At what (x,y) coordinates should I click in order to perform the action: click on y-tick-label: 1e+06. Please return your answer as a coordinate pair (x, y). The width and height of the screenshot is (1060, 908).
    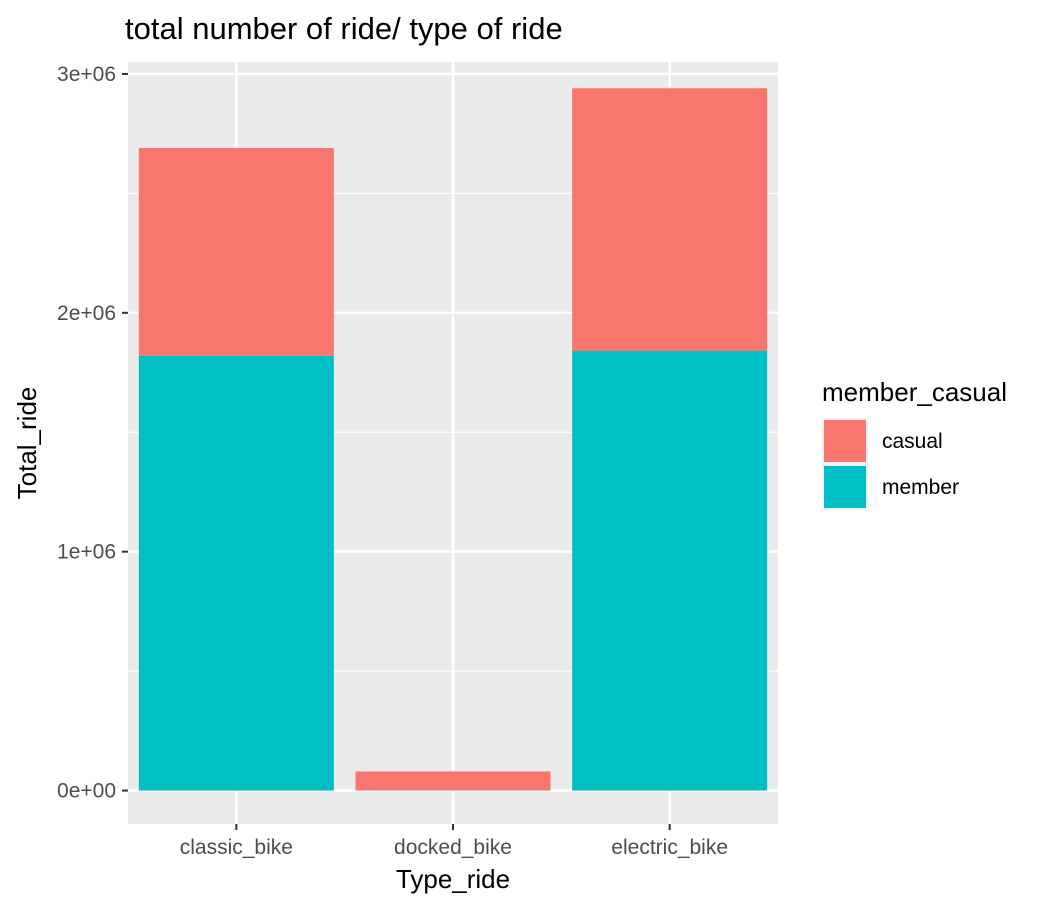
    Looking at the image, I should click on (86, 552).